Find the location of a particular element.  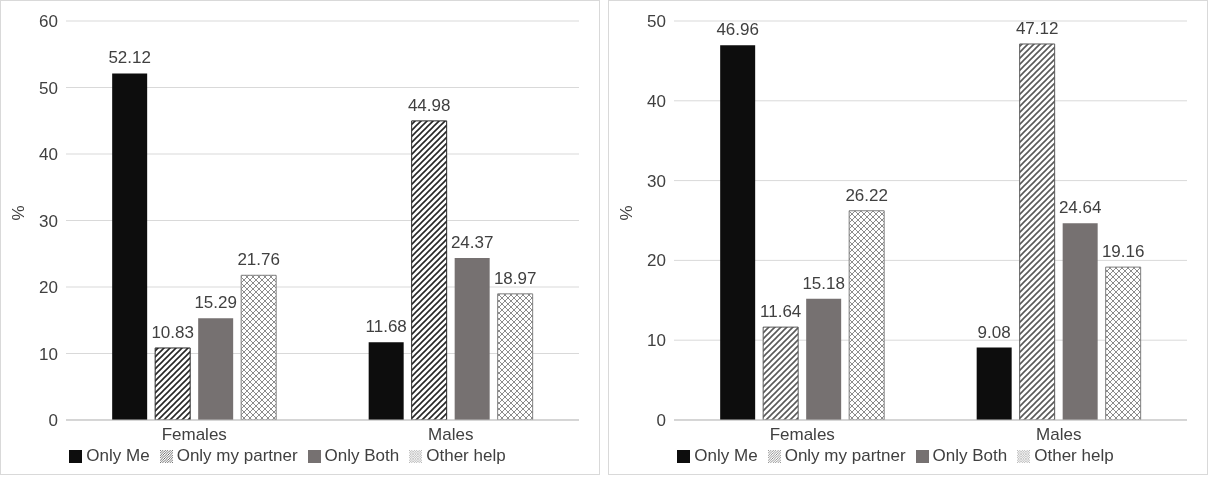

data-label: 26.22 is located at coordinates (866, 195).